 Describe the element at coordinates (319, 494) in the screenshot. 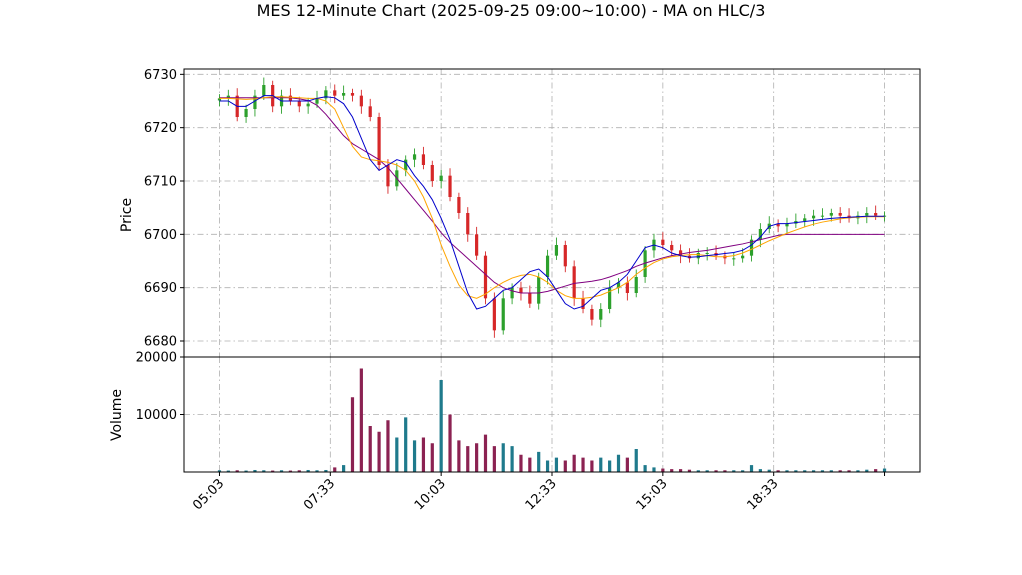

I see `x-tick-label: 07:33` at that location.